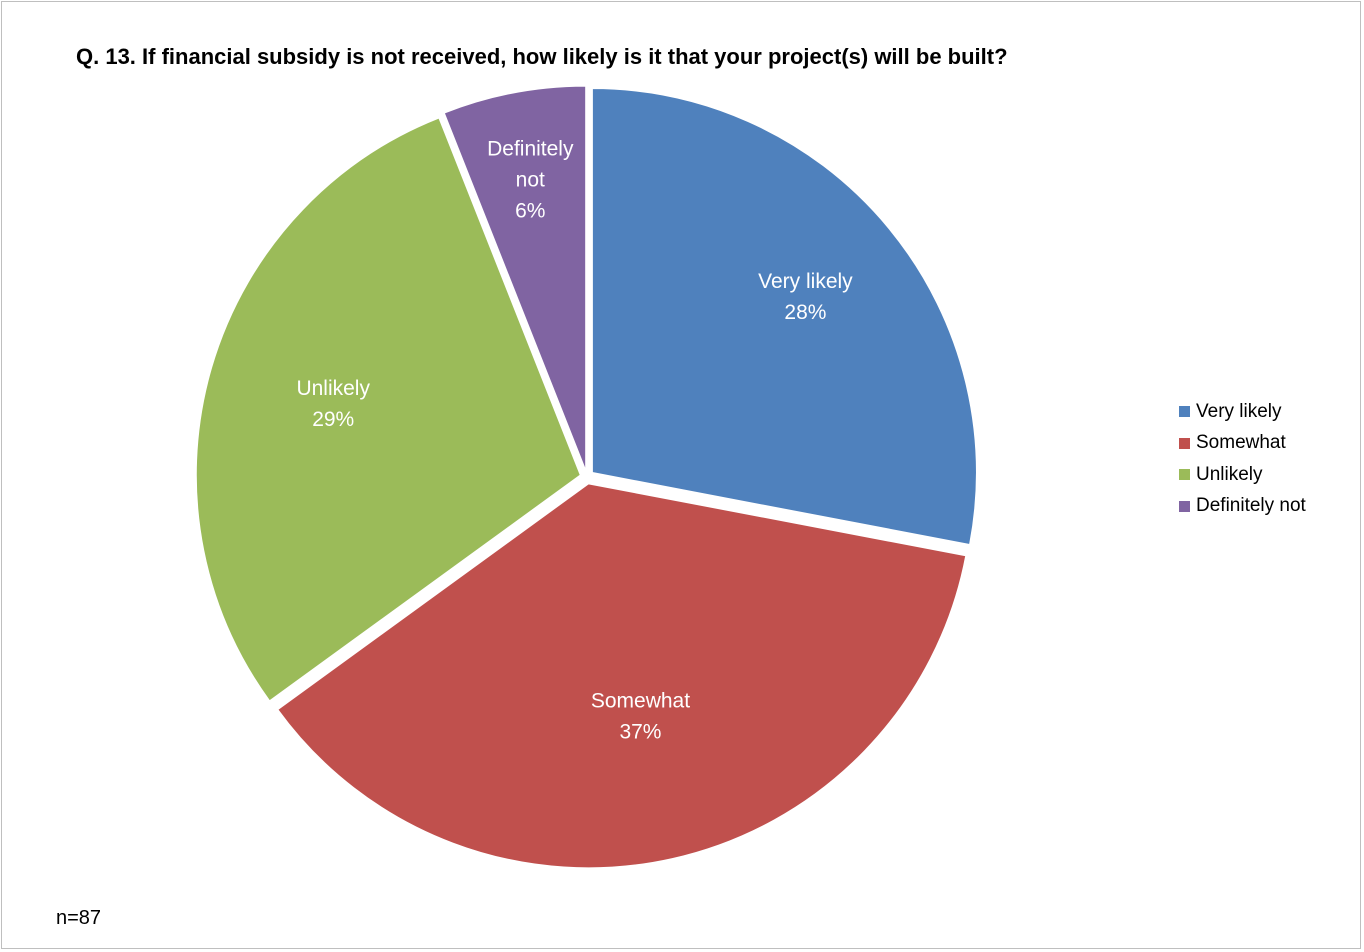  Describe the element at coordinates (79, 918) in the screenshot. I see `sample-size-note: n=87` at that location.